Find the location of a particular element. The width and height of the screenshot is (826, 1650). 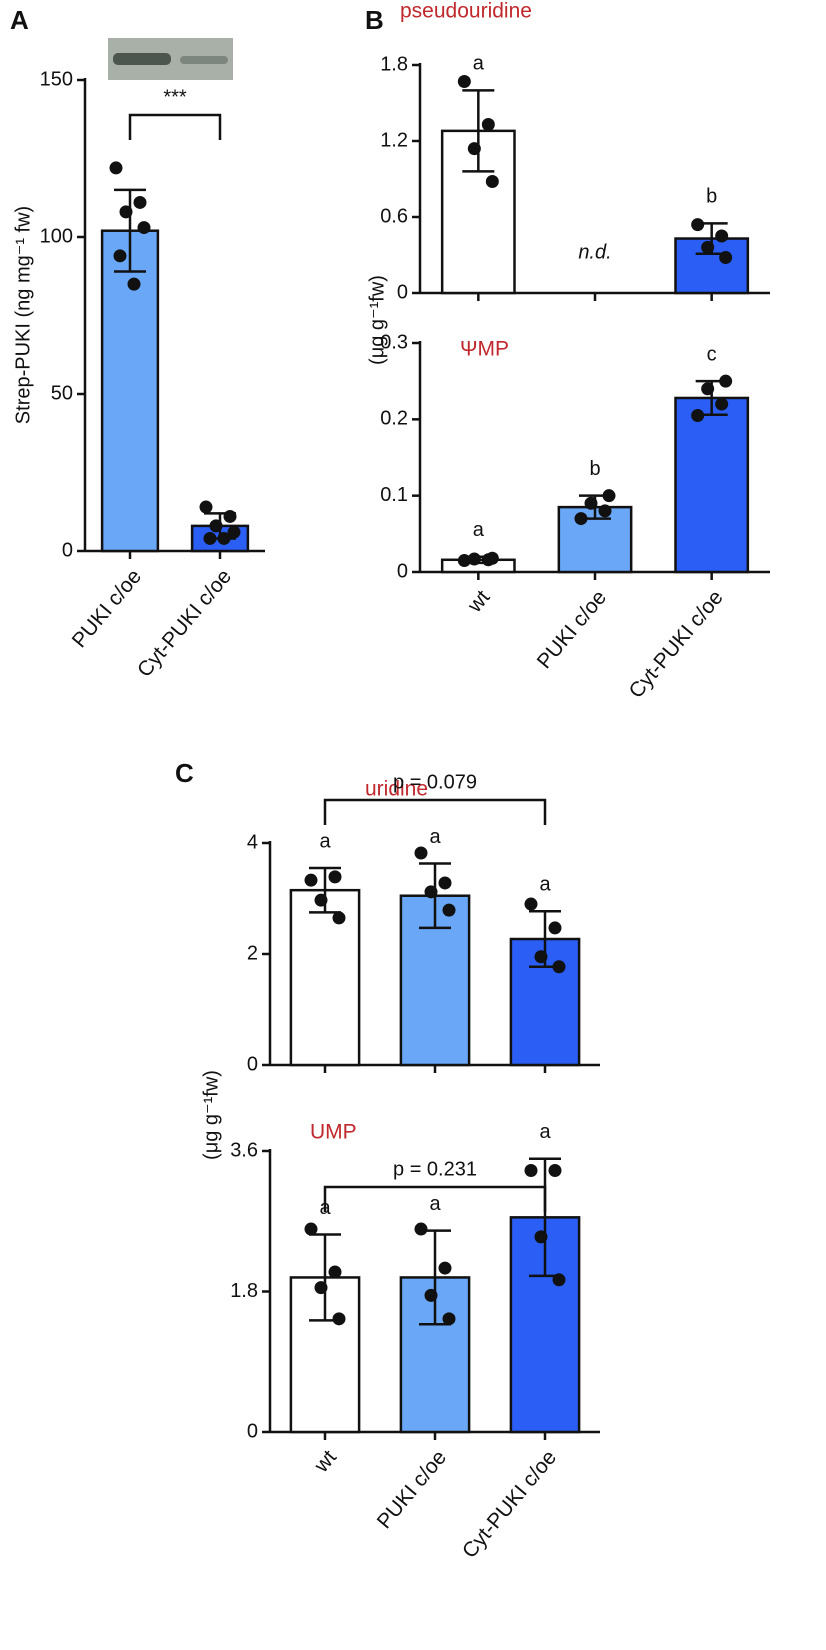

y-tick-label: 0.1 is located at coordinates (394, 495).